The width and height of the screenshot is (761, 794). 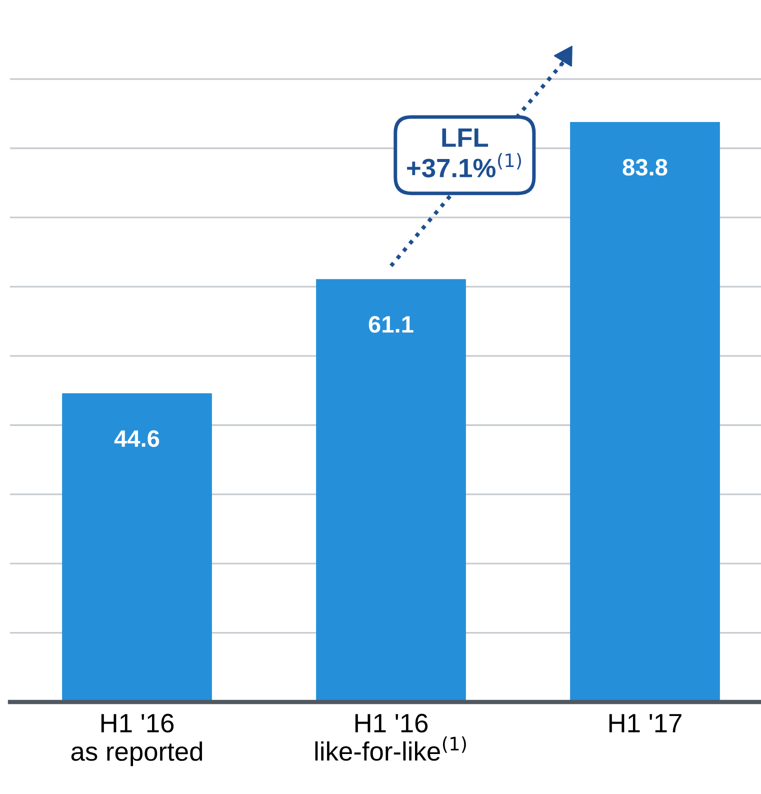 What do you see at coordinates (136, 740) in the screenshot?
I see `x-tick-label: H1 '16 as reported` at bounding box center [136, 740].